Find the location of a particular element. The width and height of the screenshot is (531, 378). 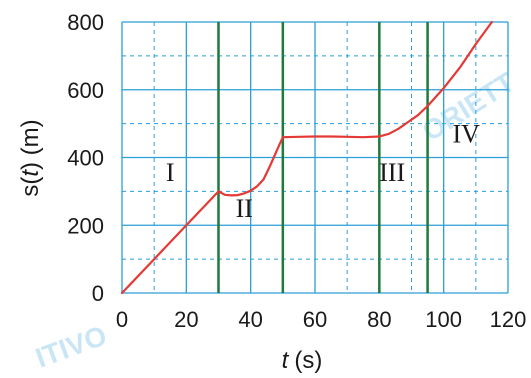

y-tick-label: 800 is located at coordinates (85, 22).